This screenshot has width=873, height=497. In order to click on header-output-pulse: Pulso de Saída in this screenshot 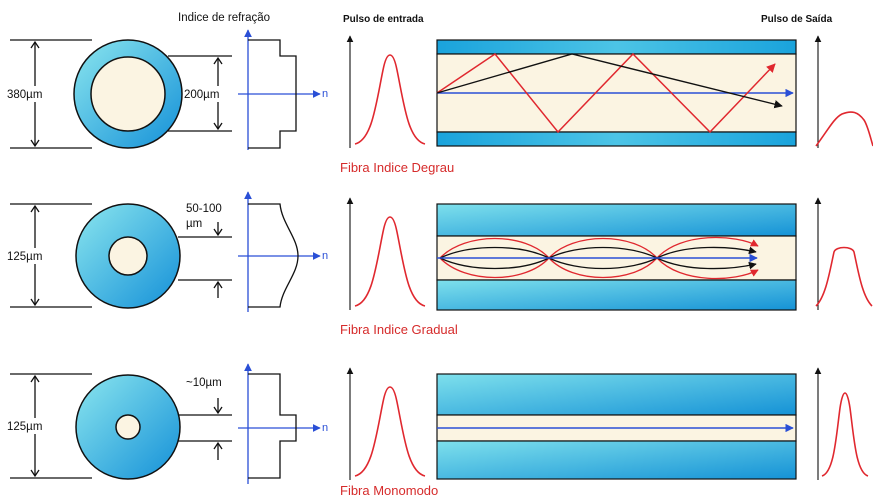, I will do `click(797, 19)`.